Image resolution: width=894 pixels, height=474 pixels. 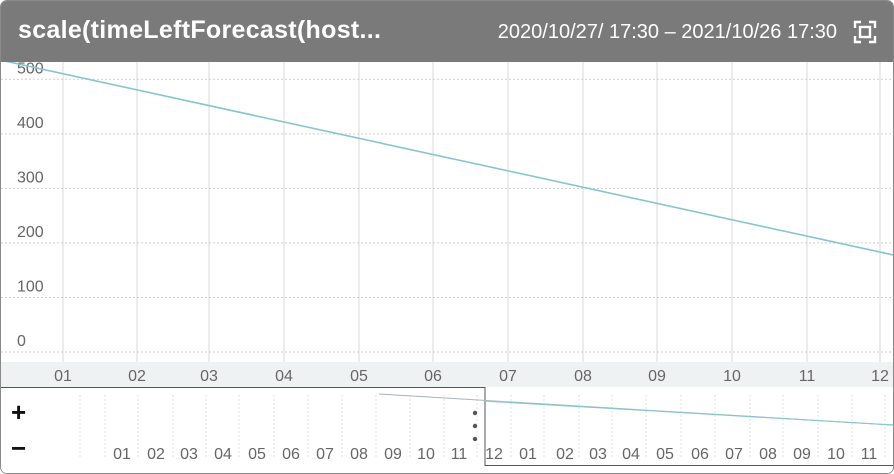 What do you see at coordinates (30, 123) in the screenshot?
I see `y-tick-label: 400` at bounding box center [30, 123].